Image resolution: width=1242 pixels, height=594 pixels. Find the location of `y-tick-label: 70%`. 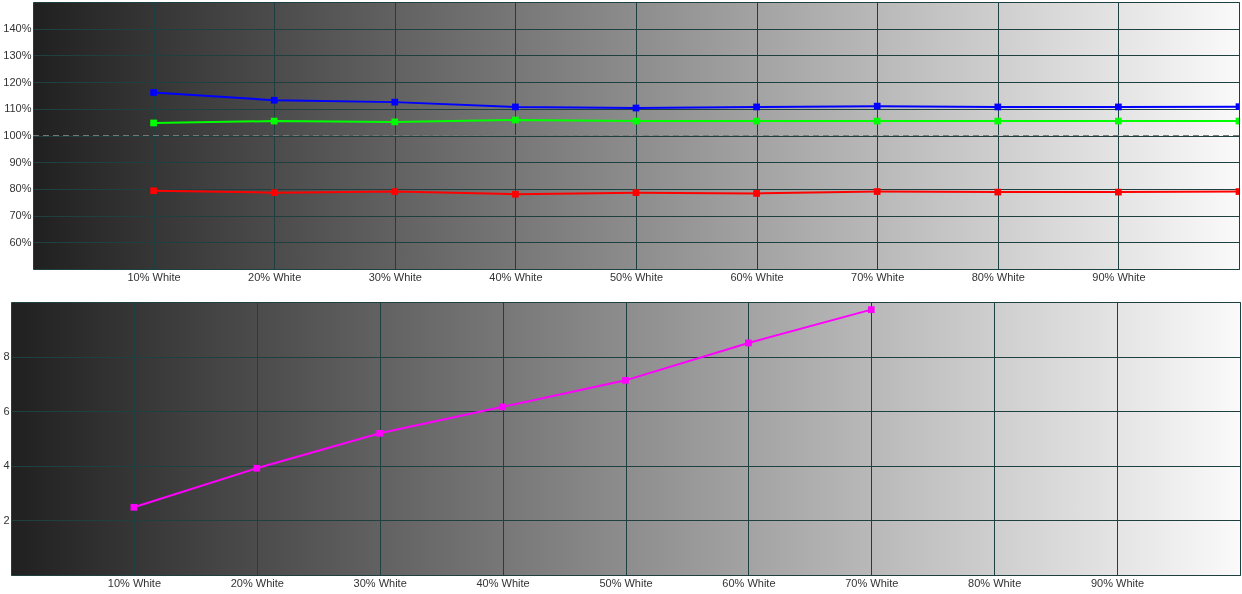

y-tick-label: 70% is located at coordinates (20, 215).